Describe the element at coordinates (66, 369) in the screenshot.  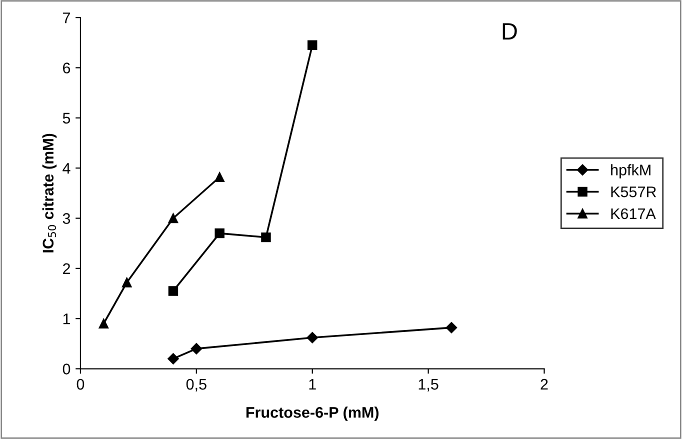
I see `y-tick-label: 0` at that location.